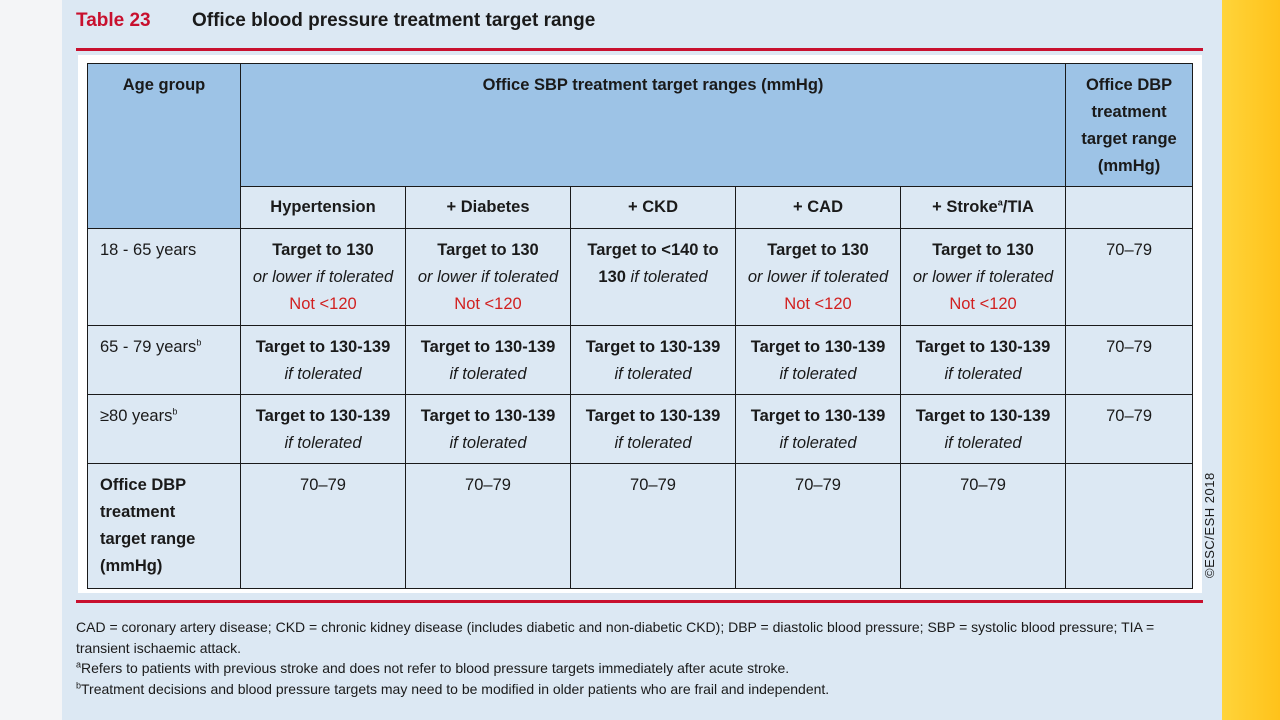 The height and width of the screenshot is (720, 1280). I want to click on subheader-stroke-tia: + Strokea/TIA, so click(983, 207).